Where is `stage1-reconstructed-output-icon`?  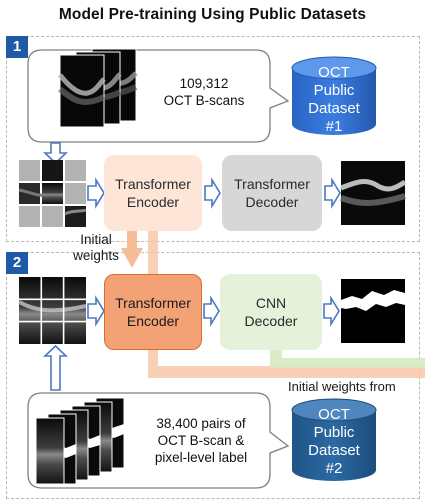
stage1-reconstructed-output-icon is located at coordinates (373, 193).